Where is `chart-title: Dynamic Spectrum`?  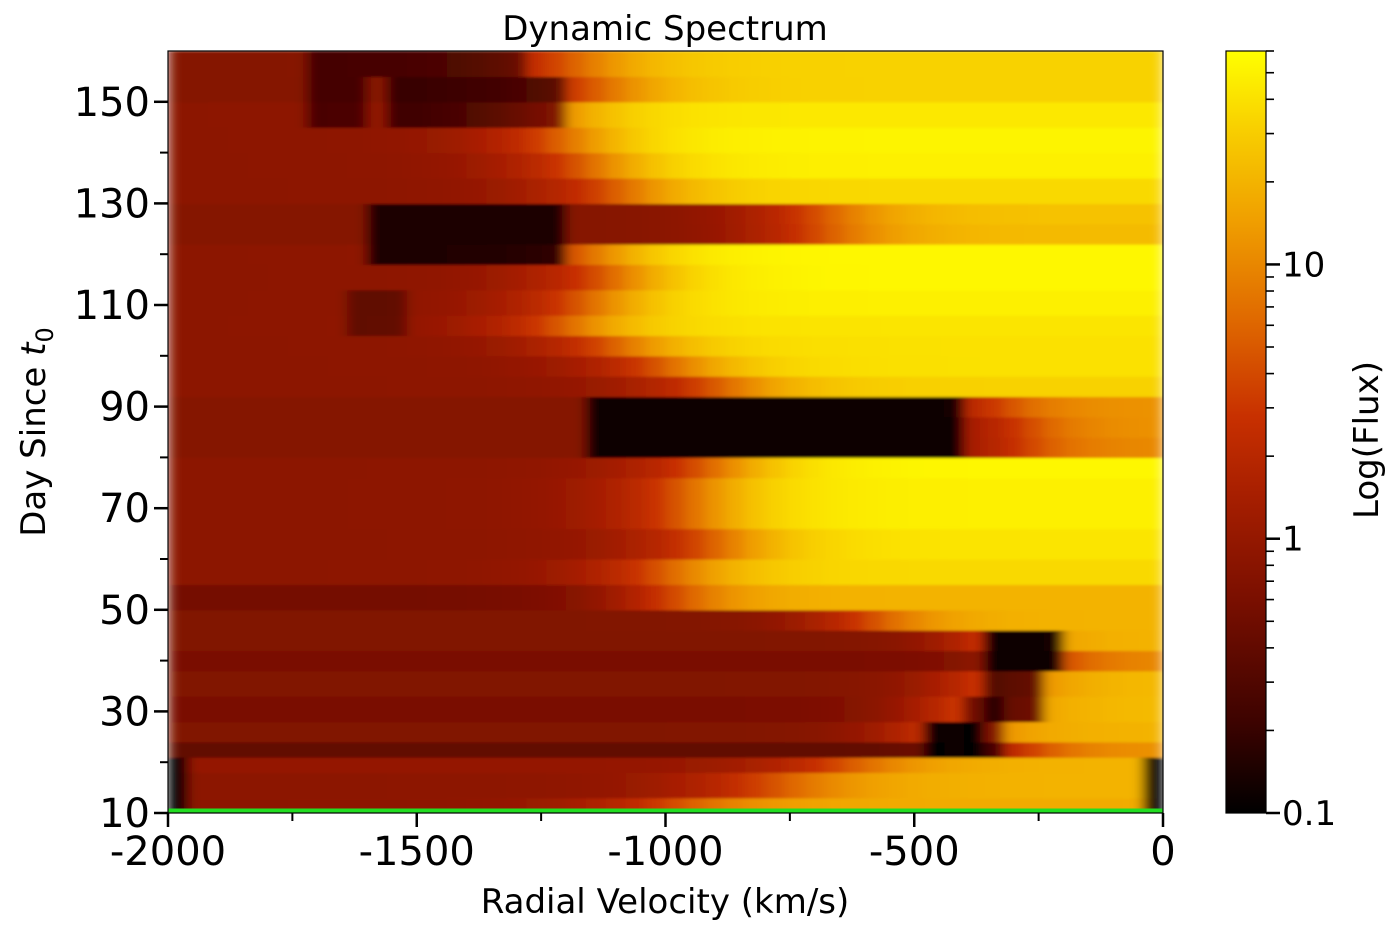
chart-title: Dynamic Spectrum is located at coordinates (665, 29).